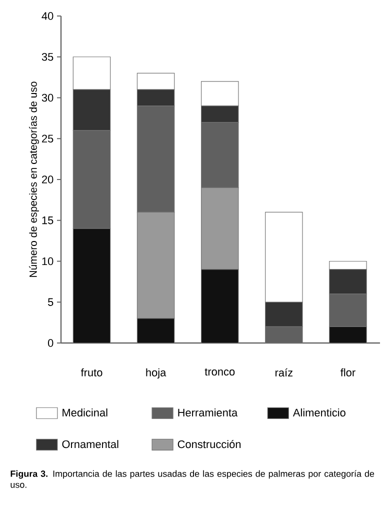  Describe the element at coordinates (51, 302) in the screenshot. I see `y-tick-label: 5` at that location.